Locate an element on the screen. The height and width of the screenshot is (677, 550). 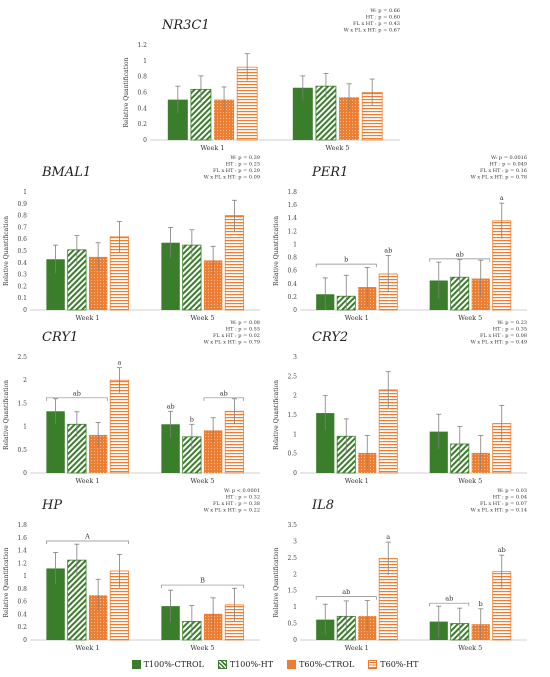
stat-text: W: p < 0.0001 is located at coordinates (242, 491).